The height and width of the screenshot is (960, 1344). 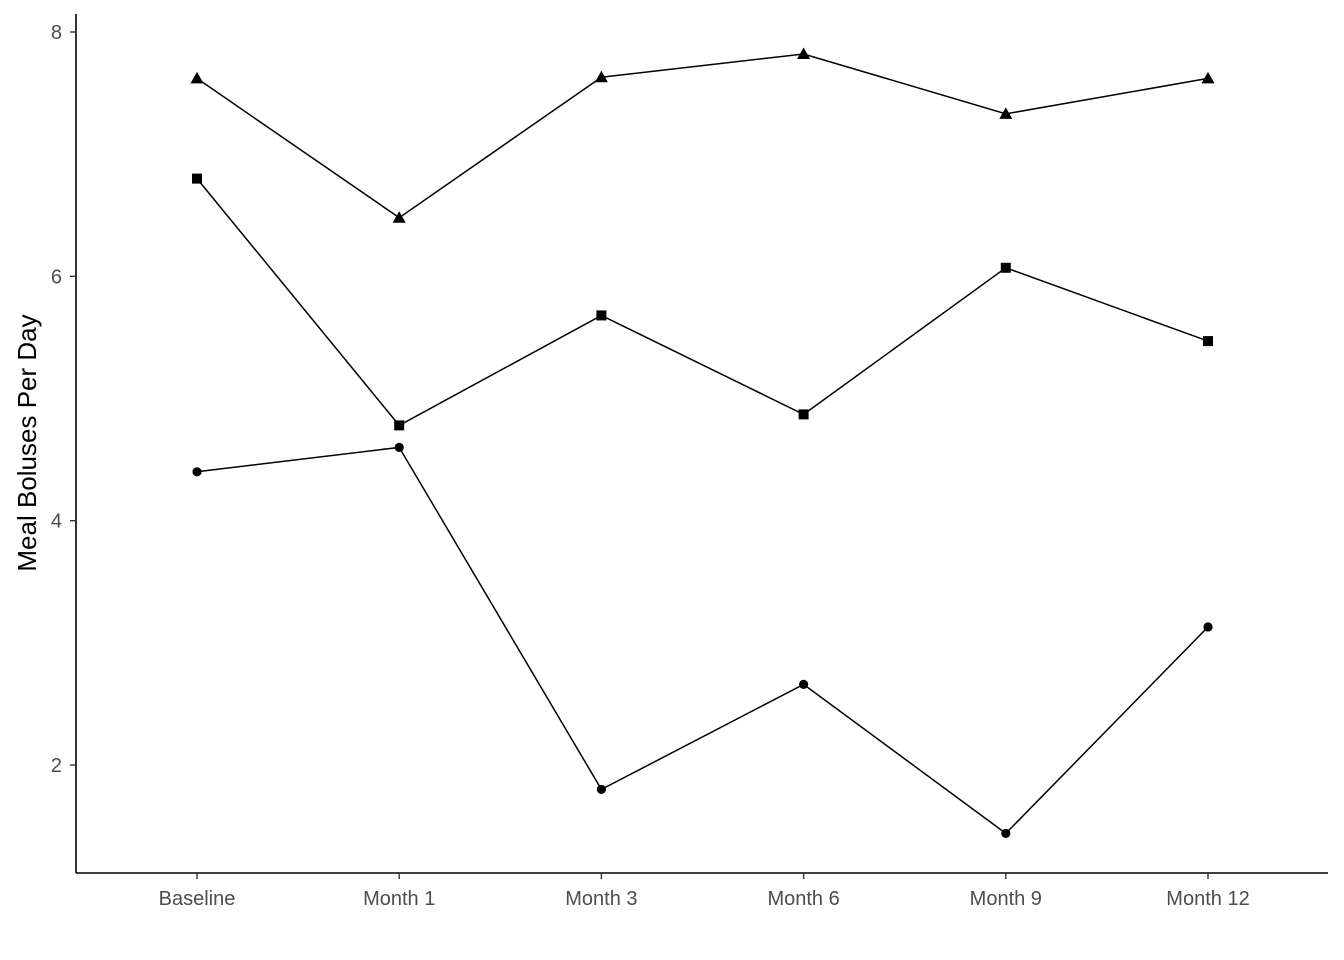 What do you see at coordinates (399, 899) in the screenshot?
I see `x-tick-label: Month 1` at bounding box center [399, 899].